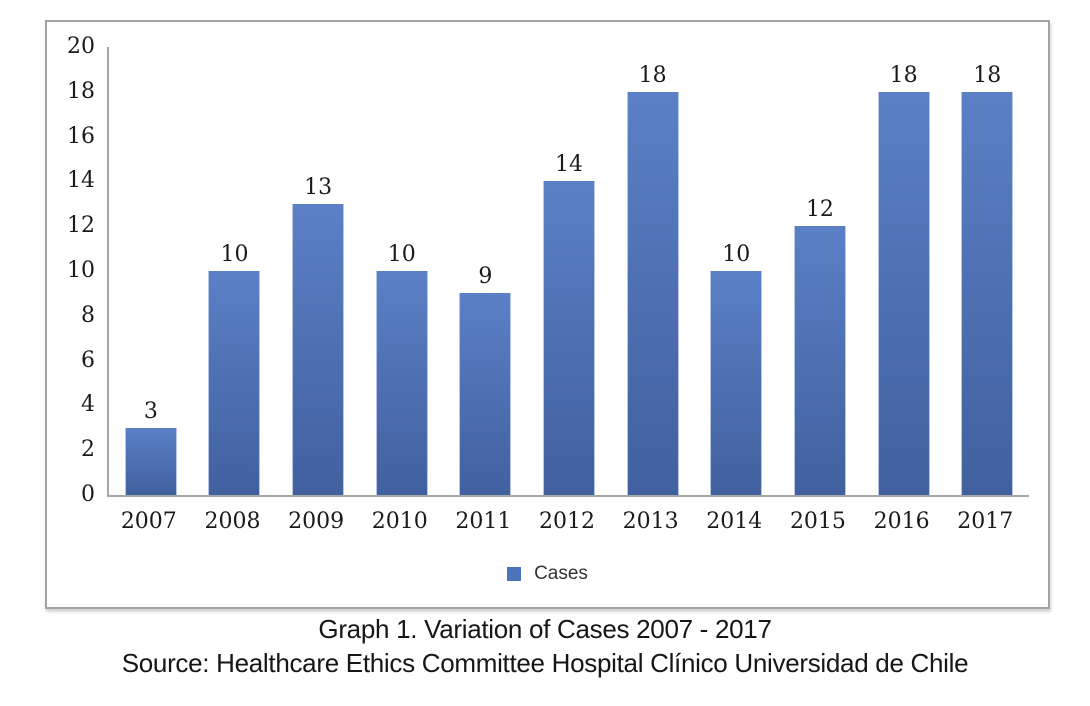  I want to click on bar-2017, so click(987, 293).